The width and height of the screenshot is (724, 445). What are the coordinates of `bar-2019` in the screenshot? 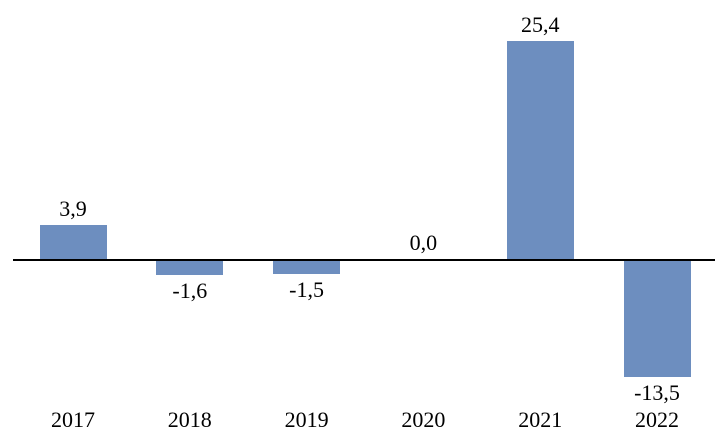 It's located at (307, 267).